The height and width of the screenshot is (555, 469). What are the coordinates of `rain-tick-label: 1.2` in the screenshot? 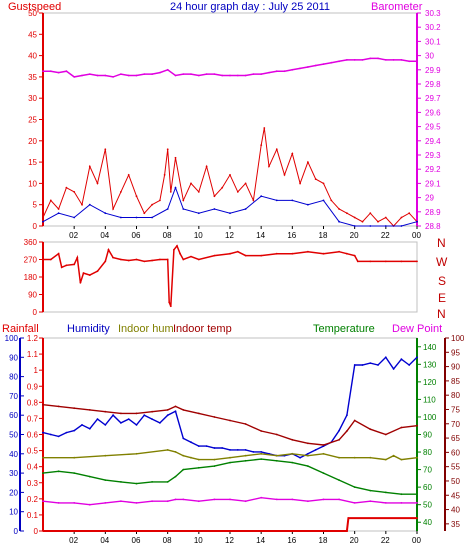 It's located at (33, 338).